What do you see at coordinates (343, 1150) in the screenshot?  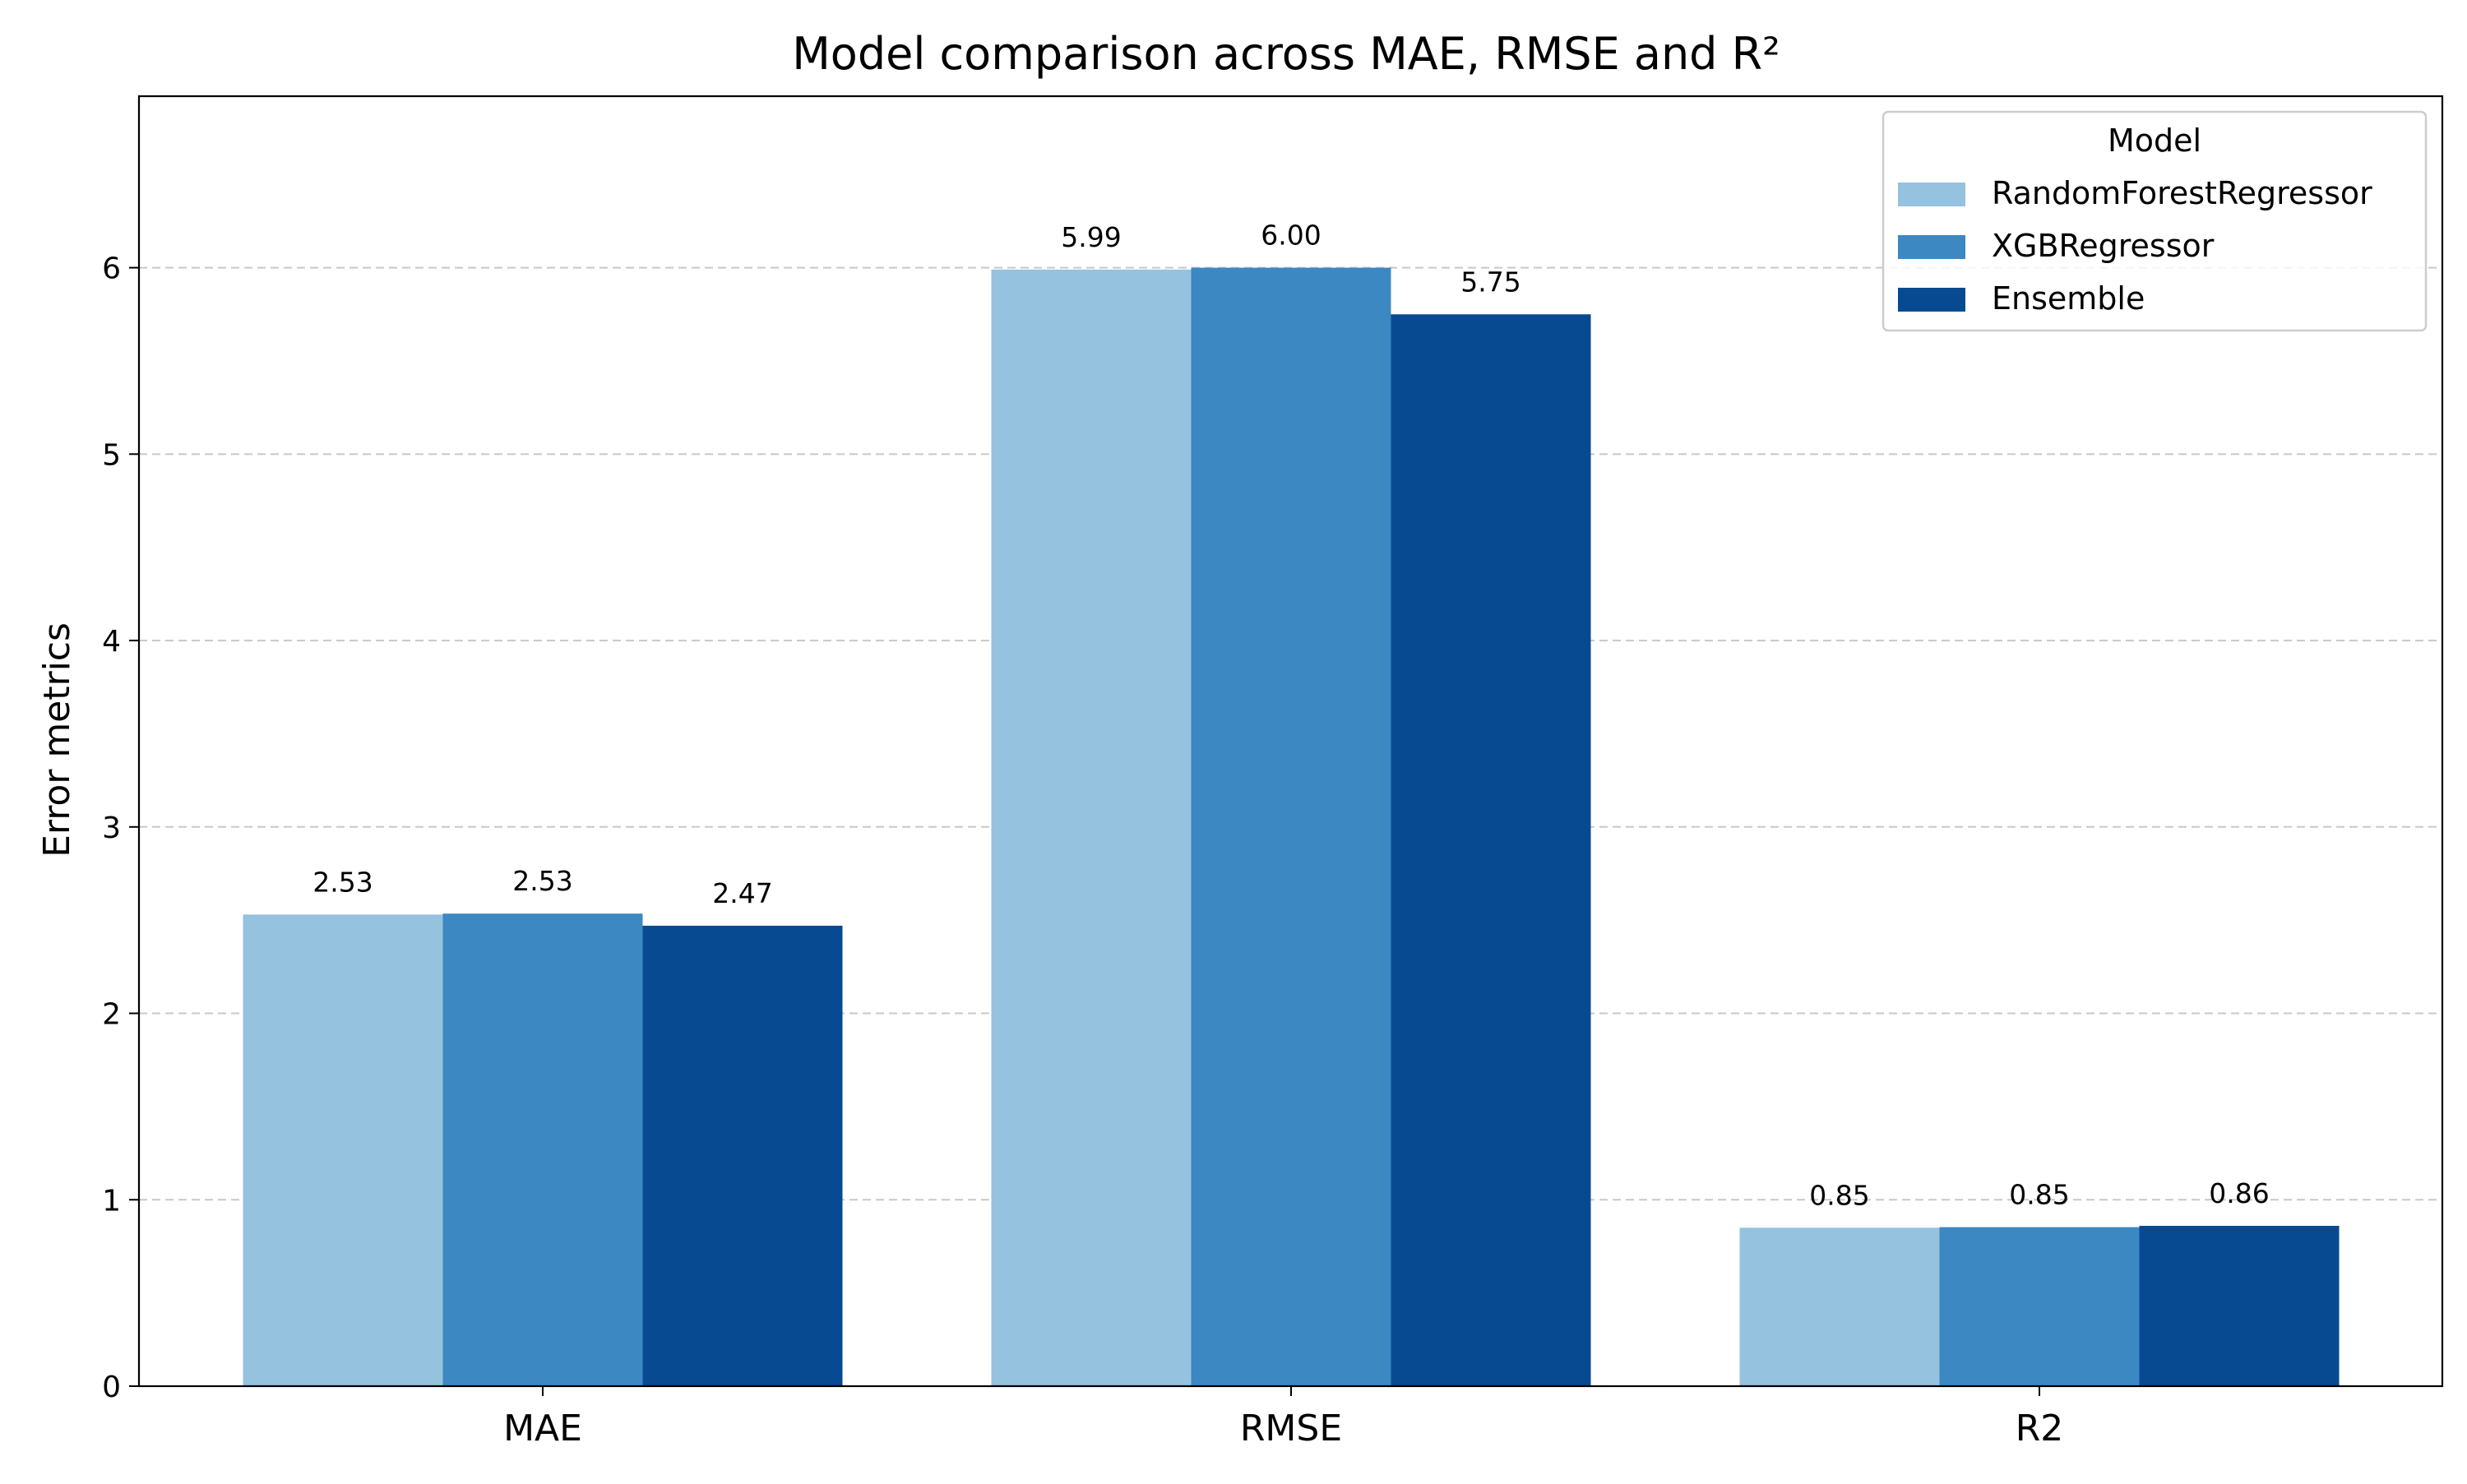 I see `bar-RandomForestRegressor-MAE` at bounding box center [343, 1150].